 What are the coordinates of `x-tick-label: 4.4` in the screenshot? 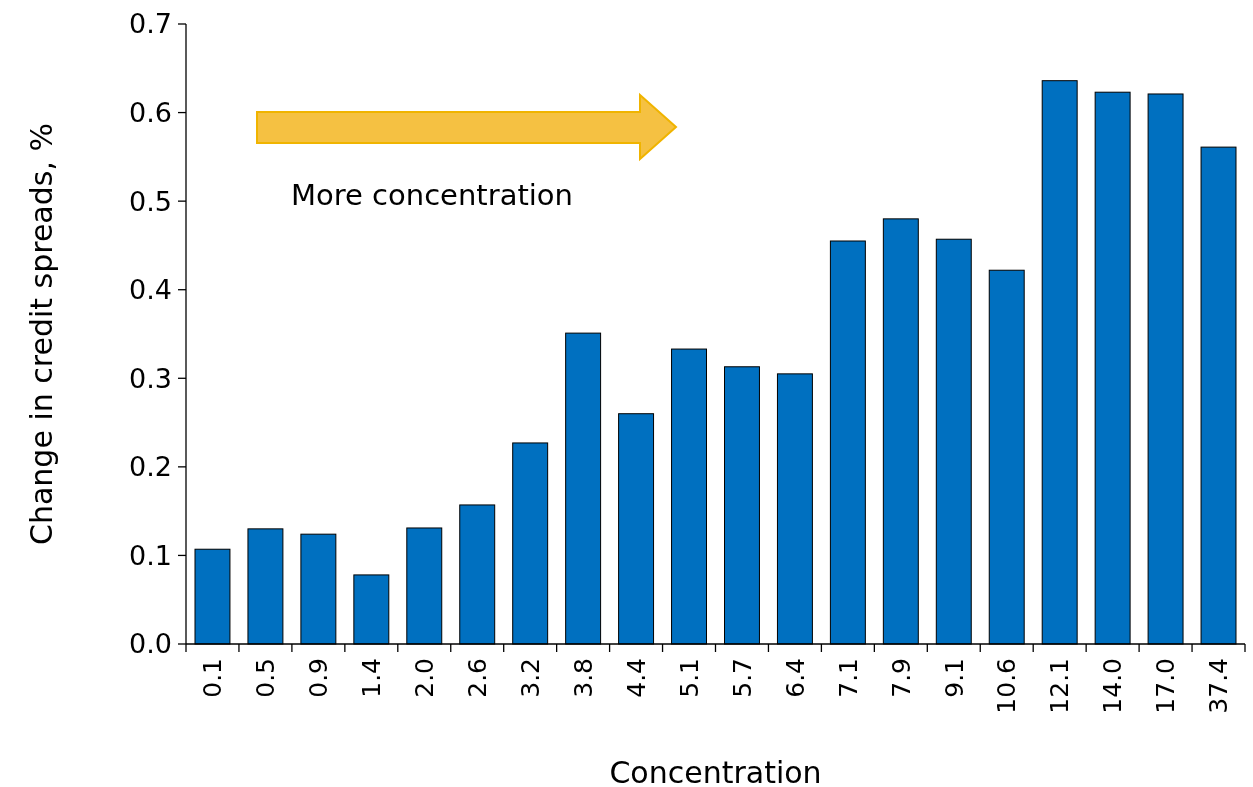 It's located at (636, 678).